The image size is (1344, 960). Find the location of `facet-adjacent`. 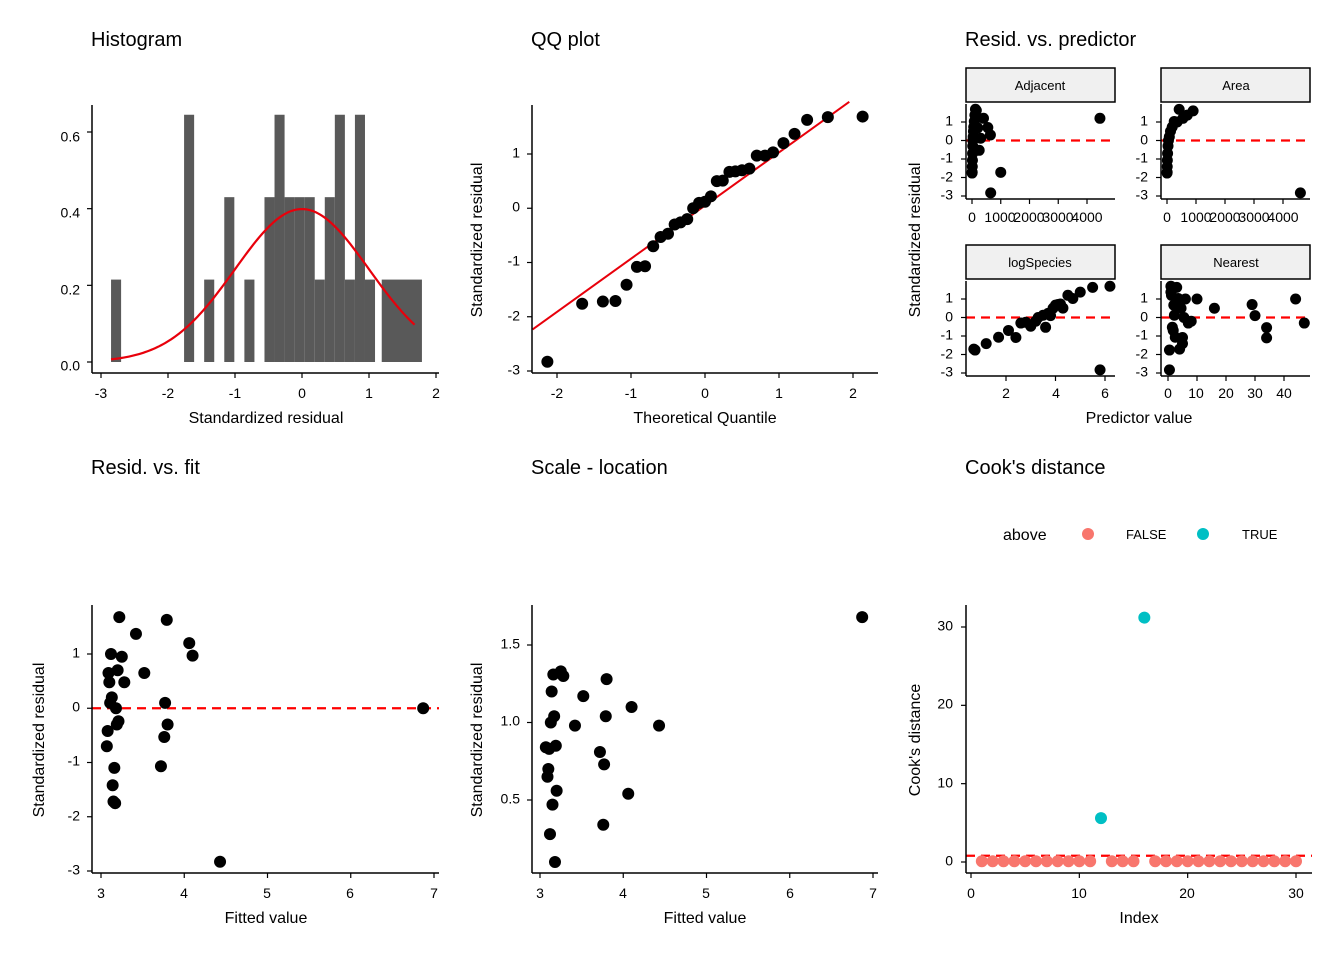

facet-adjacent is located at coordinates (1038, 153).